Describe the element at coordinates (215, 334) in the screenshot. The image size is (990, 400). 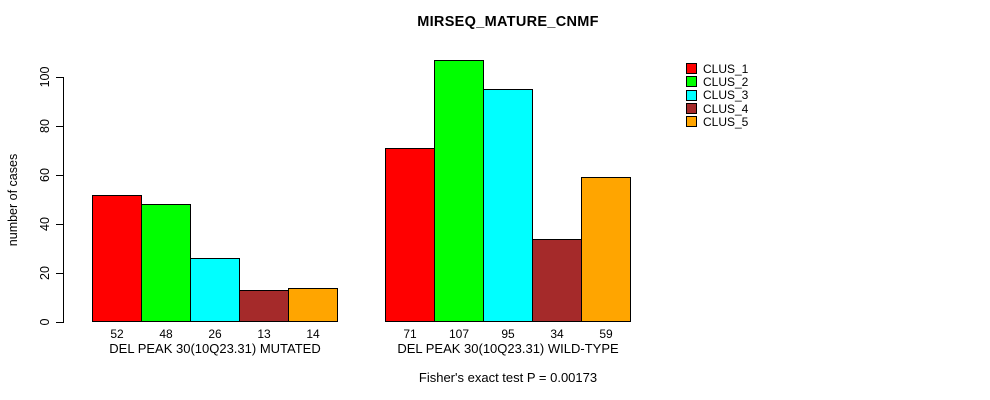
I see `bar-value-label: 26` at that location.